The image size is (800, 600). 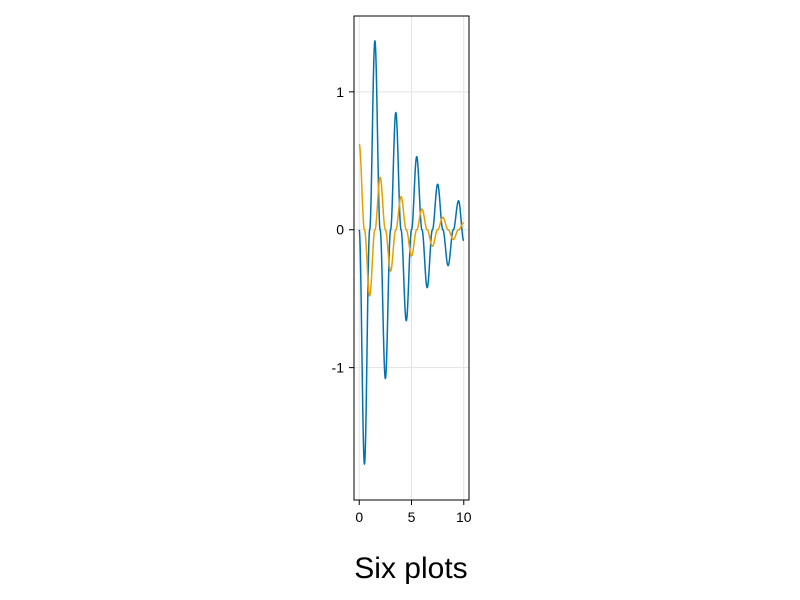 I want to click on x-ticks: 0 5 10, so click(x=413, y=512).